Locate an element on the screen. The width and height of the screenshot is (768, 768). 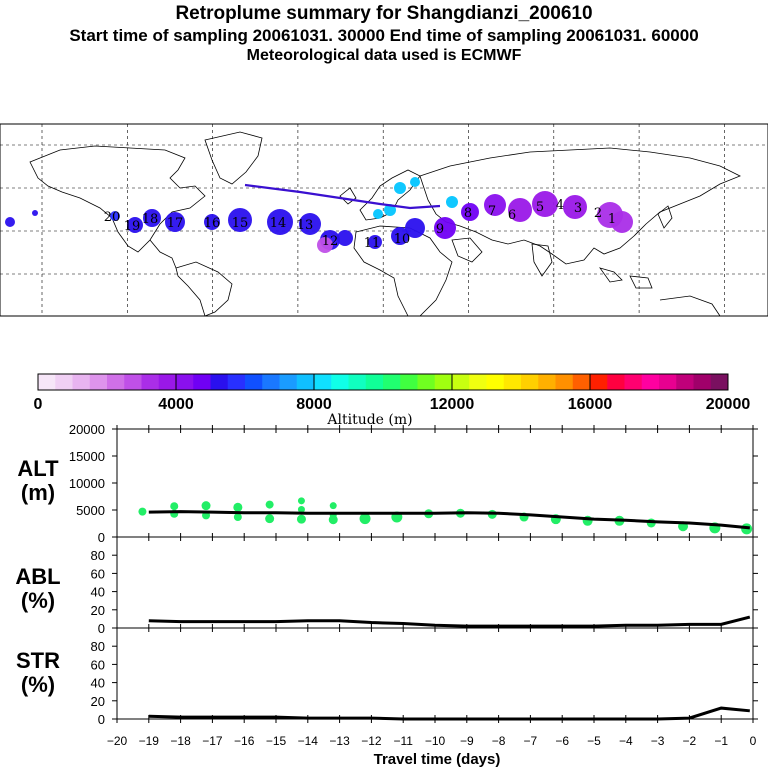
x-tick-label: −19 is located at coordinates (149, 741).